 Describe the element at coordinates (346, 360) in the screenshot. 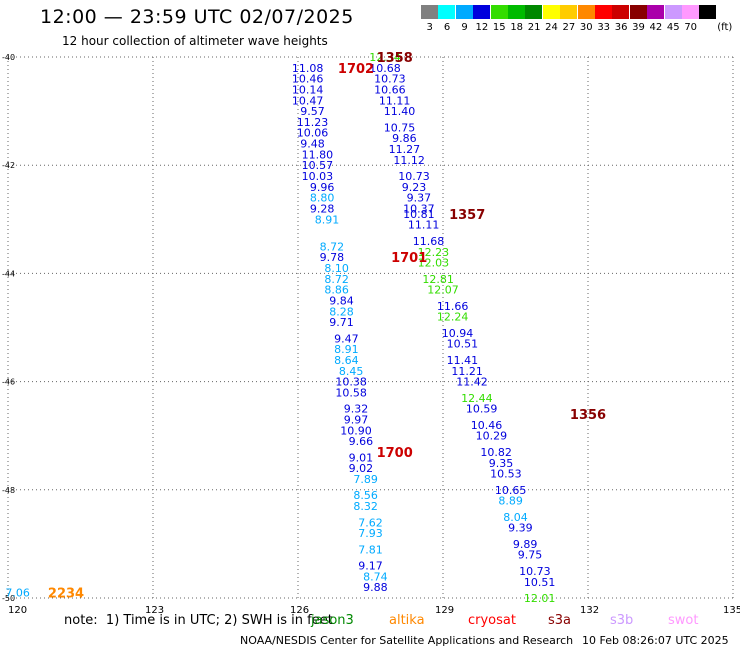

I see `data-point: 8.64` at that location.